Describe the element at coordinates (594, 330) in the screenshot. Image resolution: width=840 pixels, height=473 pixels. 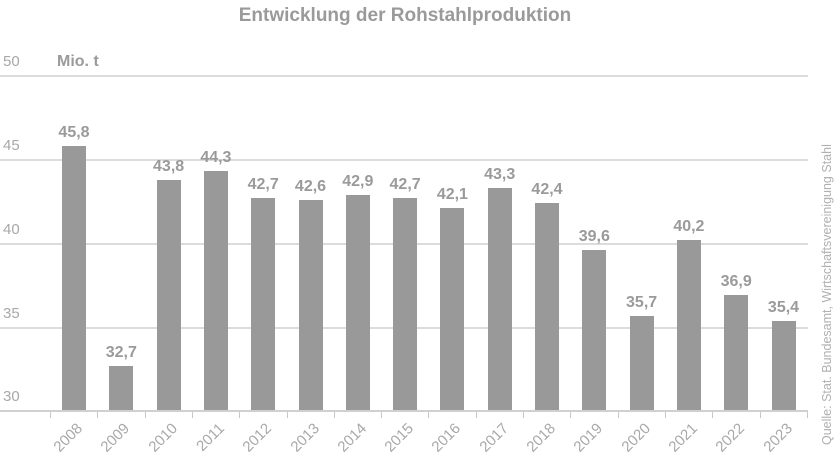
I see `bar-2019` at that location.